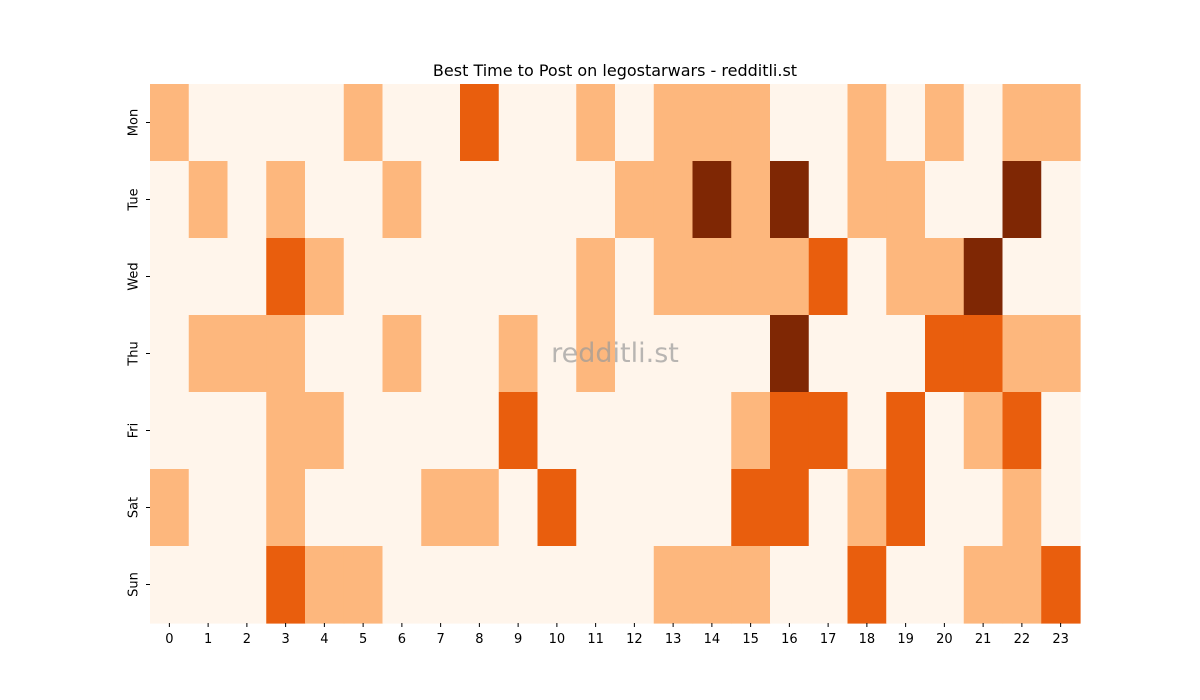  What do you see at coordinates (1060, 639) in the screenshot?
I see `x-tick-label-23: 23` at bounding box center [1060, 639].